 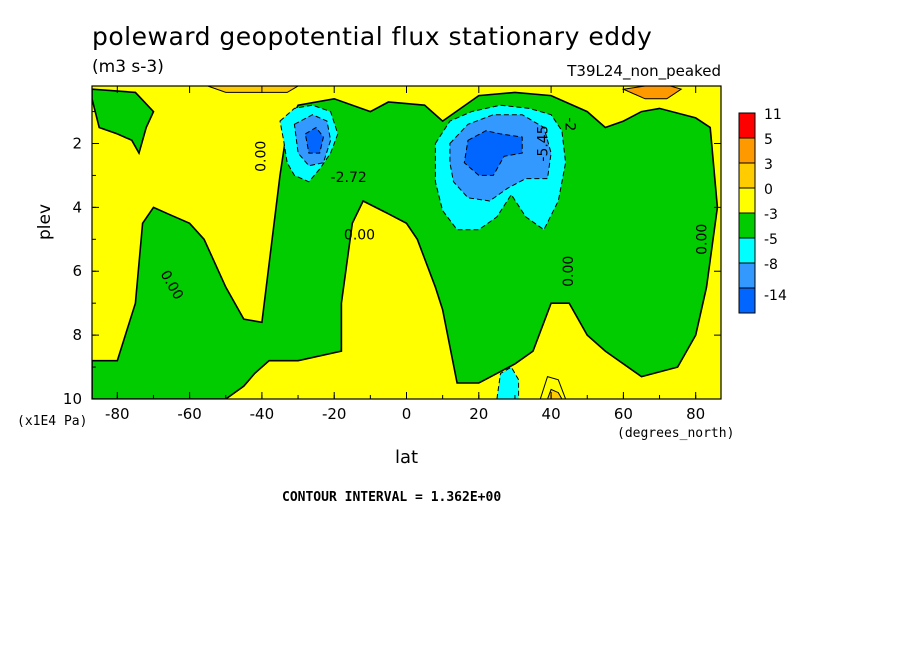 I want to click on y-tick-label-4: 10, so click(x=72, y=399).